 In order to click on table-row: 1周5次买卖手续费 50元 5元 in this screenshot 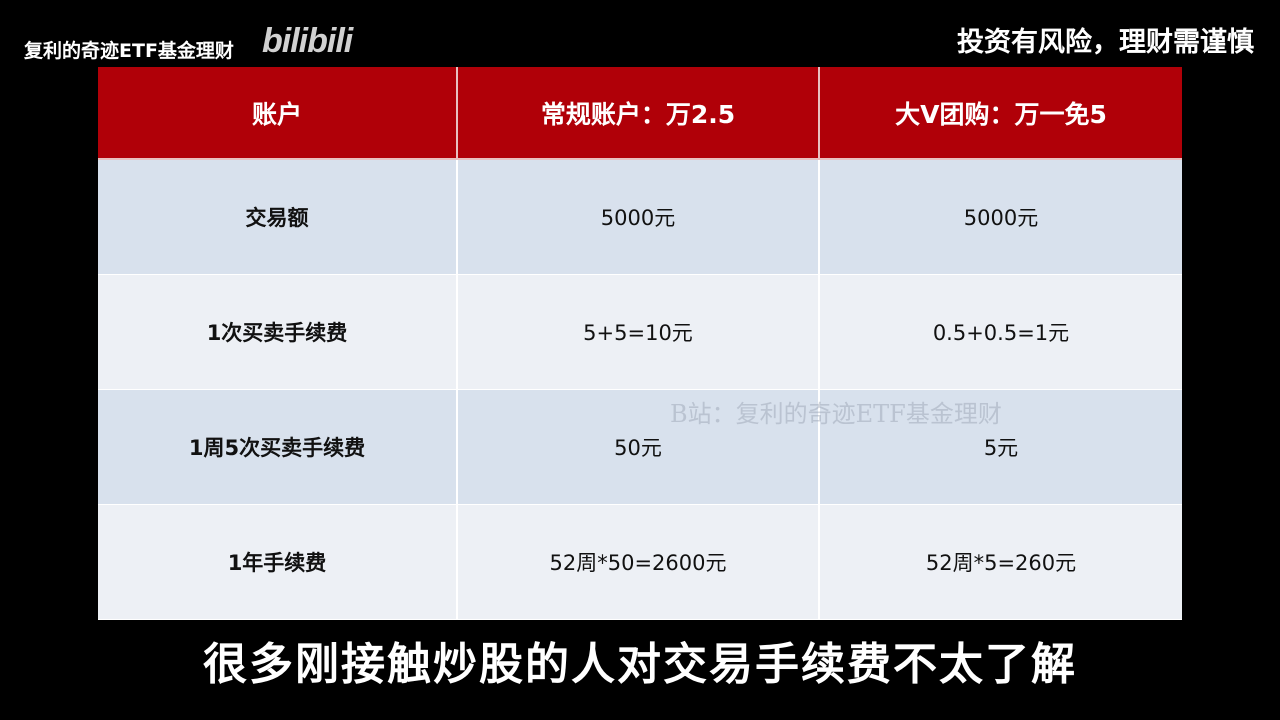, I will do `click(640, 447)`.